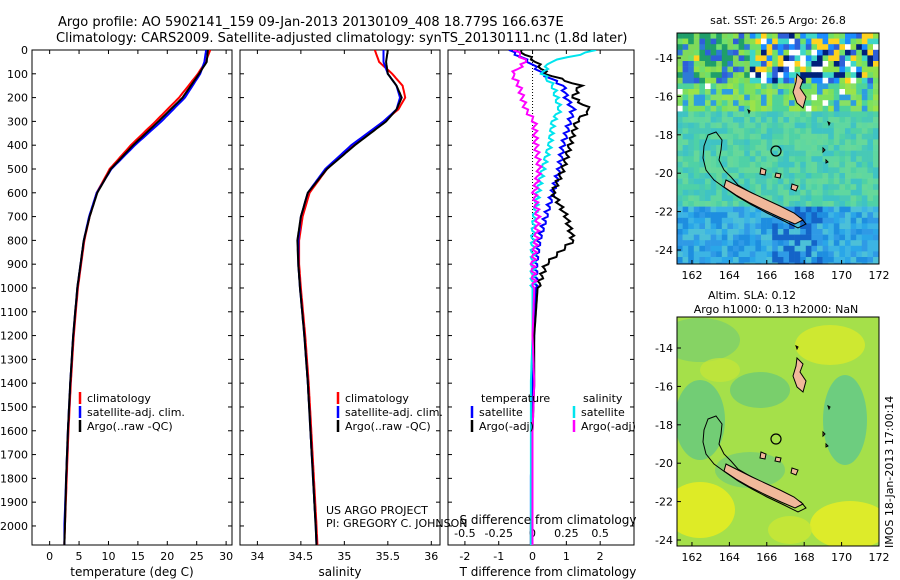 This screenshot has width=900, height=580. I want to click on map-y-tick-label: -20, so click(664, 173).